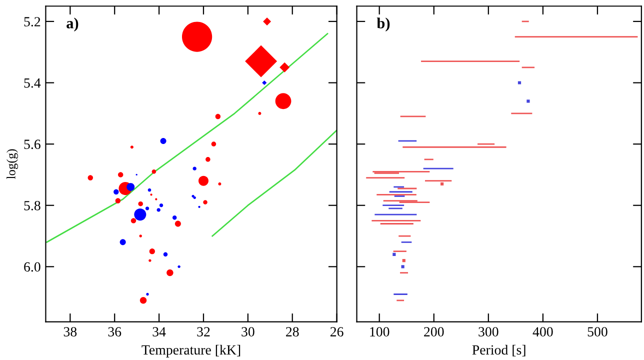  I want to click on y-tick-label: 5.8, so click(32, 205).